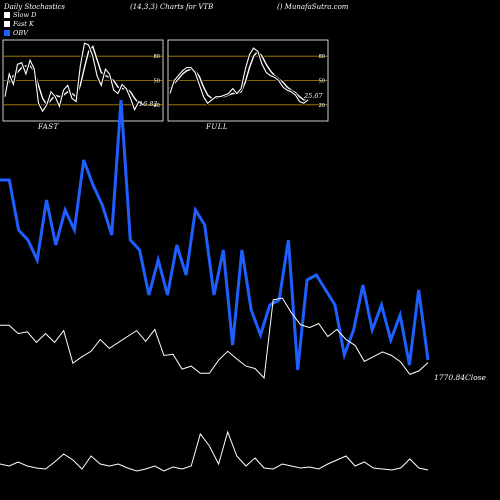  Describe the element at coordinates (322, 82) in the screenshot. I see `full-tick-label-50: 50` at that location.